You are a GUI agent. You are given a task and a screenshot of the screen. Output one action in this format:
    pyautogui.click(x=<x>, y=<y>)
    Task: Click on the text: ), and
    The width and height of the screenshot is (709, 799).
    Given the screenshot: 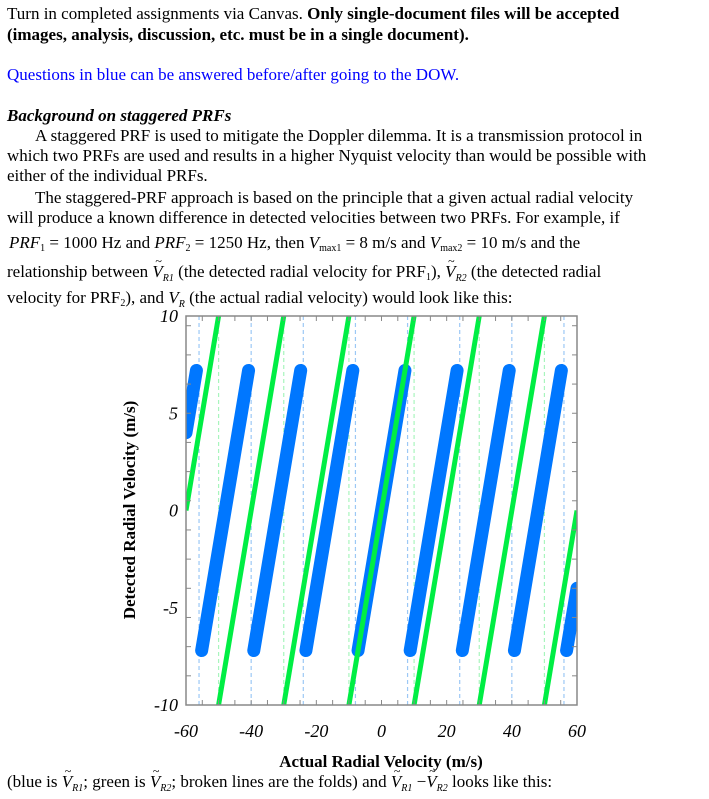 What is the action you would take?
    pyautogui.click(x=147, y=297)
    